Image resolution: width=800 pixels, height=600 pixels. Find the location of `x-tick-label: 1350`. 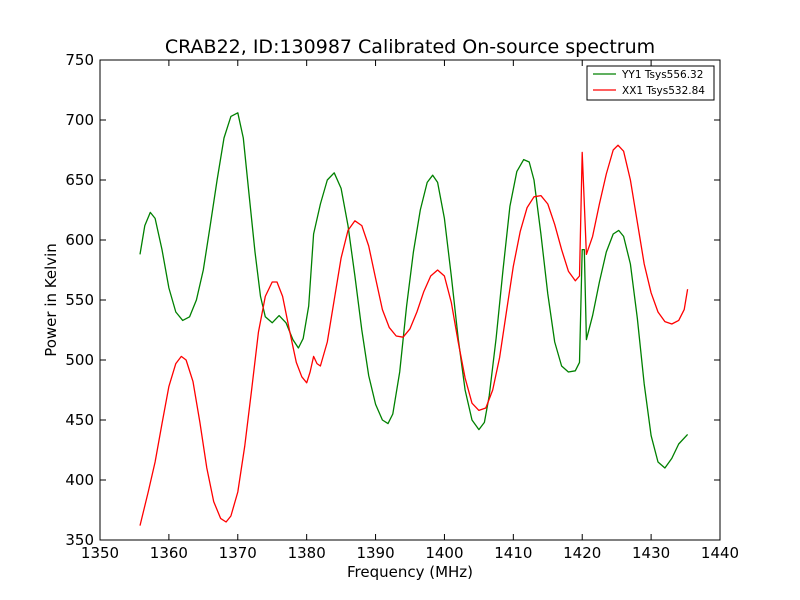

x-tick-label: 1350 is located at coordinates (100, 553).